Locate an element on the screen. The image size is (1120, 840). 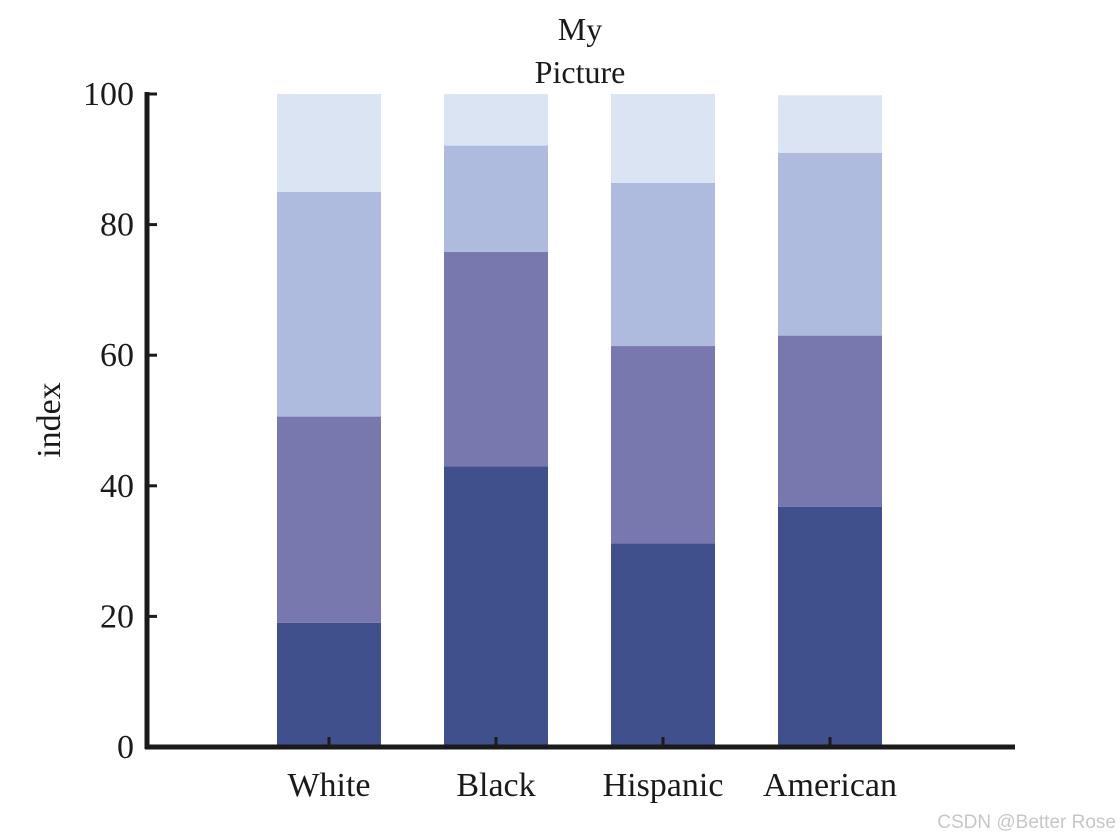
y-tick-label-0: 0 is located at coordinates (125, 747).